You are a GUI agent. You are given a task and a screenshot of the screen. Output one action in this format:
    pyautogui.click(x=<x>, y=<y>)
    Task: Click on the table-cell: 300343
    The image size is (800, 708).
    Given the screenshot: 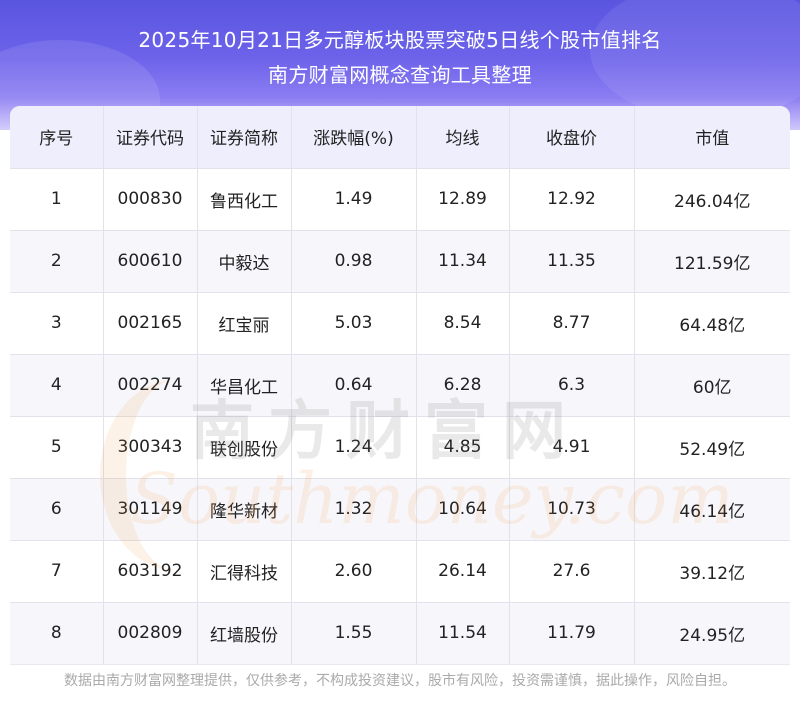 What is the action you would take?
    pyautogui.click(x=149, y=447)
    